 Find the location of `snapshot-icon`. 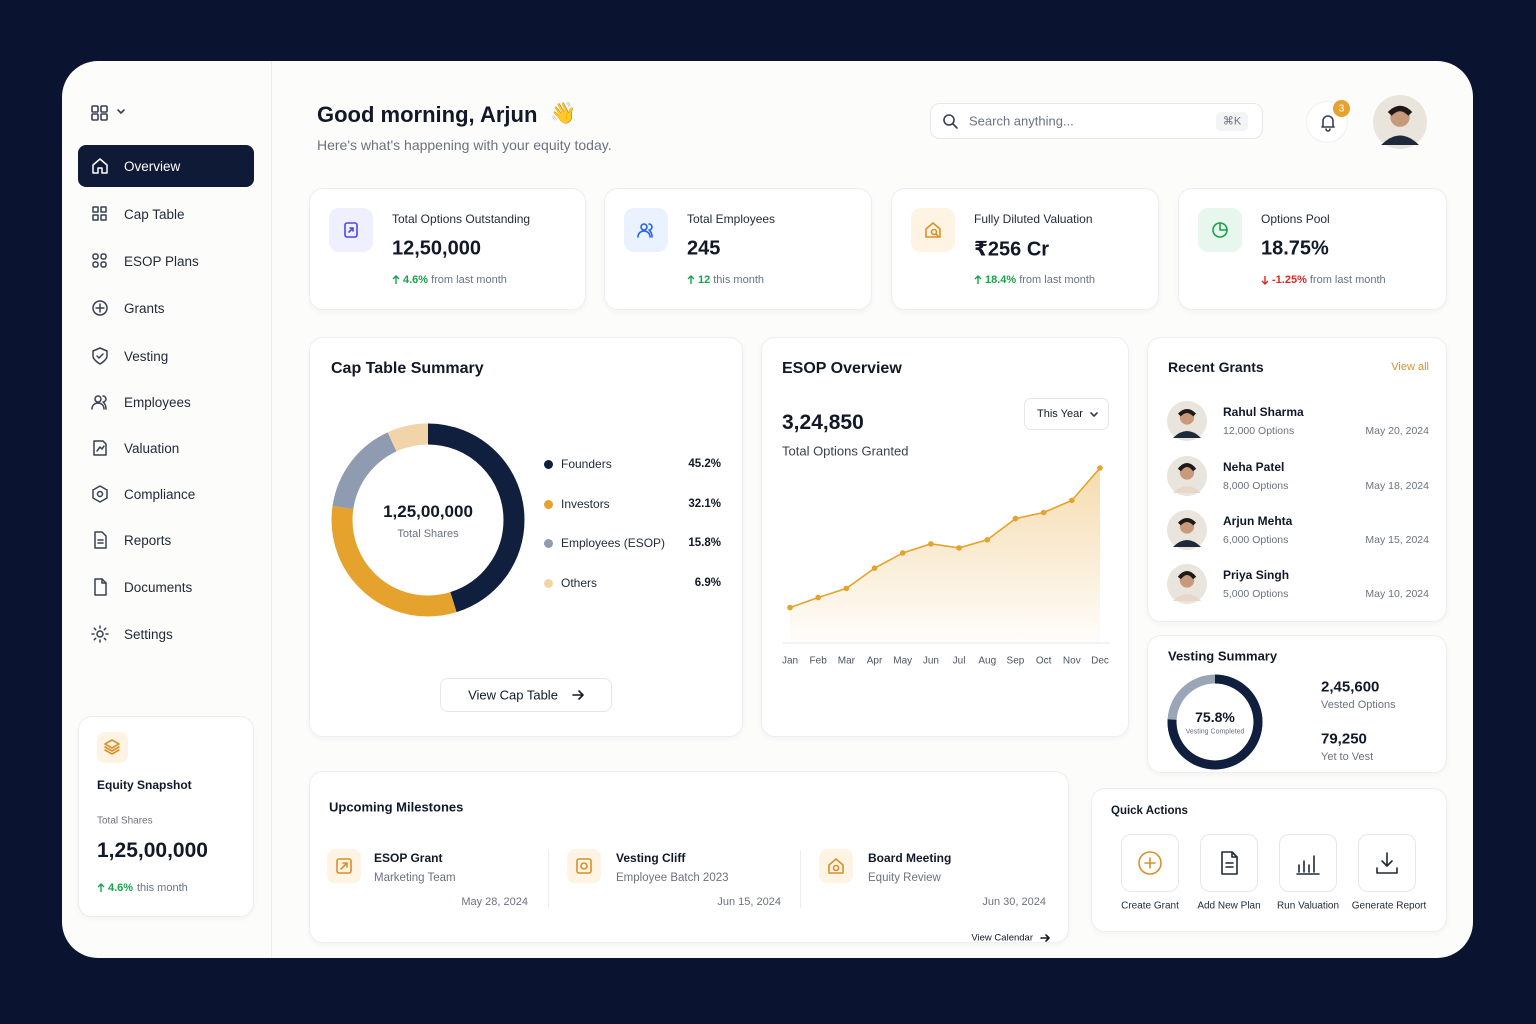

snapshot-icon is located at coordinates (112, 747).